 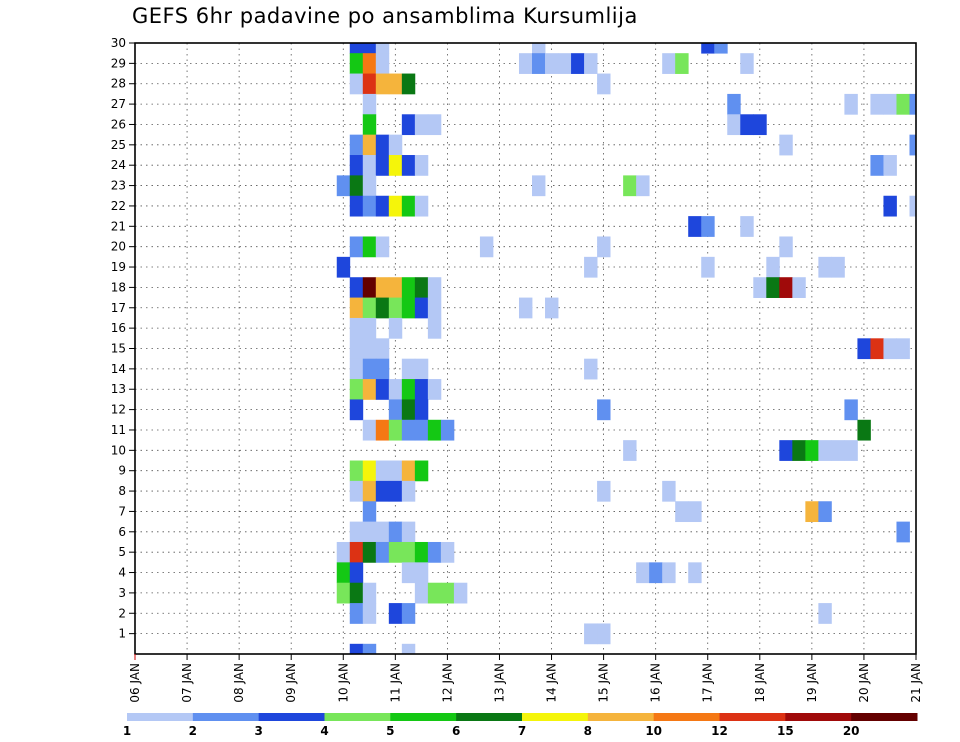 I want to click on legend-label: 6, so click(x=456, y=731).